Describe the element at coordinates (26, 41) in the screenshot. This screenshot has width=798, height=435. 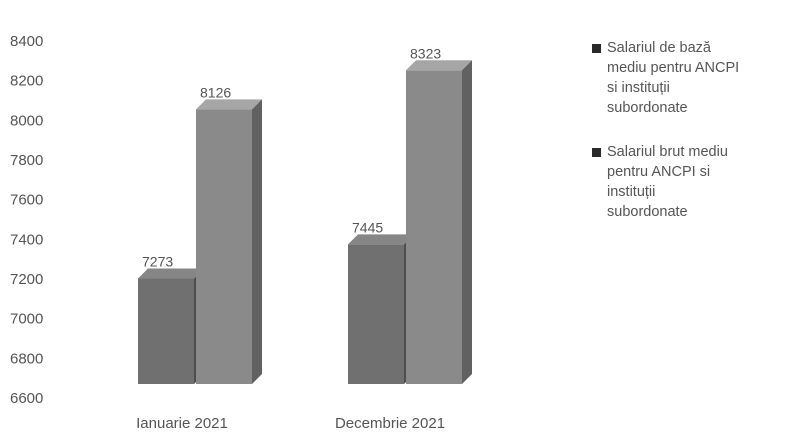
I see `y-tick-label: 8400` at that location.